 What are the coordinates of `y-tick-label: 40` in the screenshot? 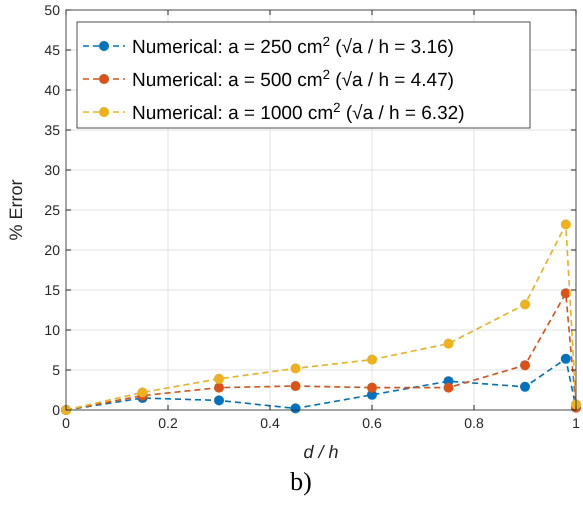 It's located at (52, 90).